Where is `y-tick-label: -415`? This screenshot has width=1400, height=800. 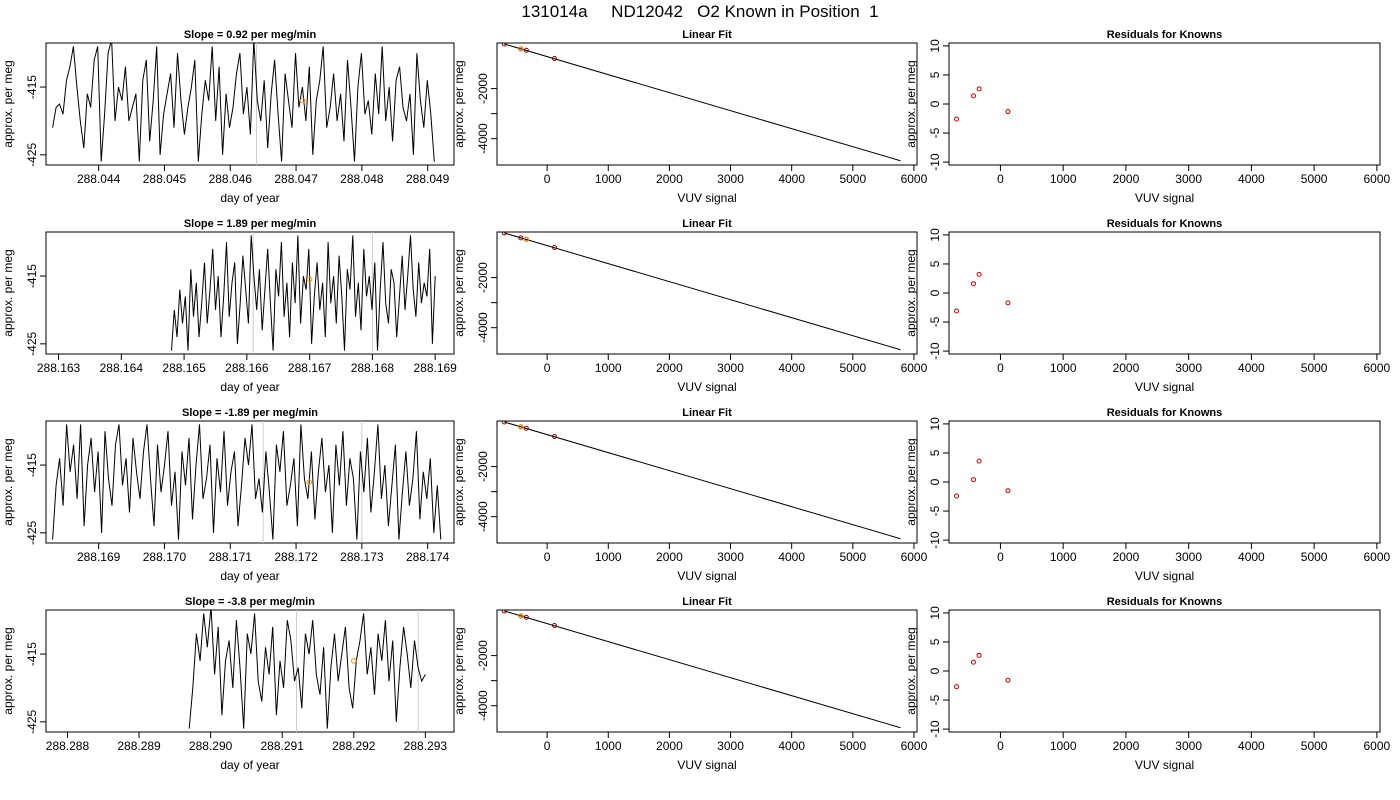
y-tick-label: -415 is located at coordinates (32, 654).